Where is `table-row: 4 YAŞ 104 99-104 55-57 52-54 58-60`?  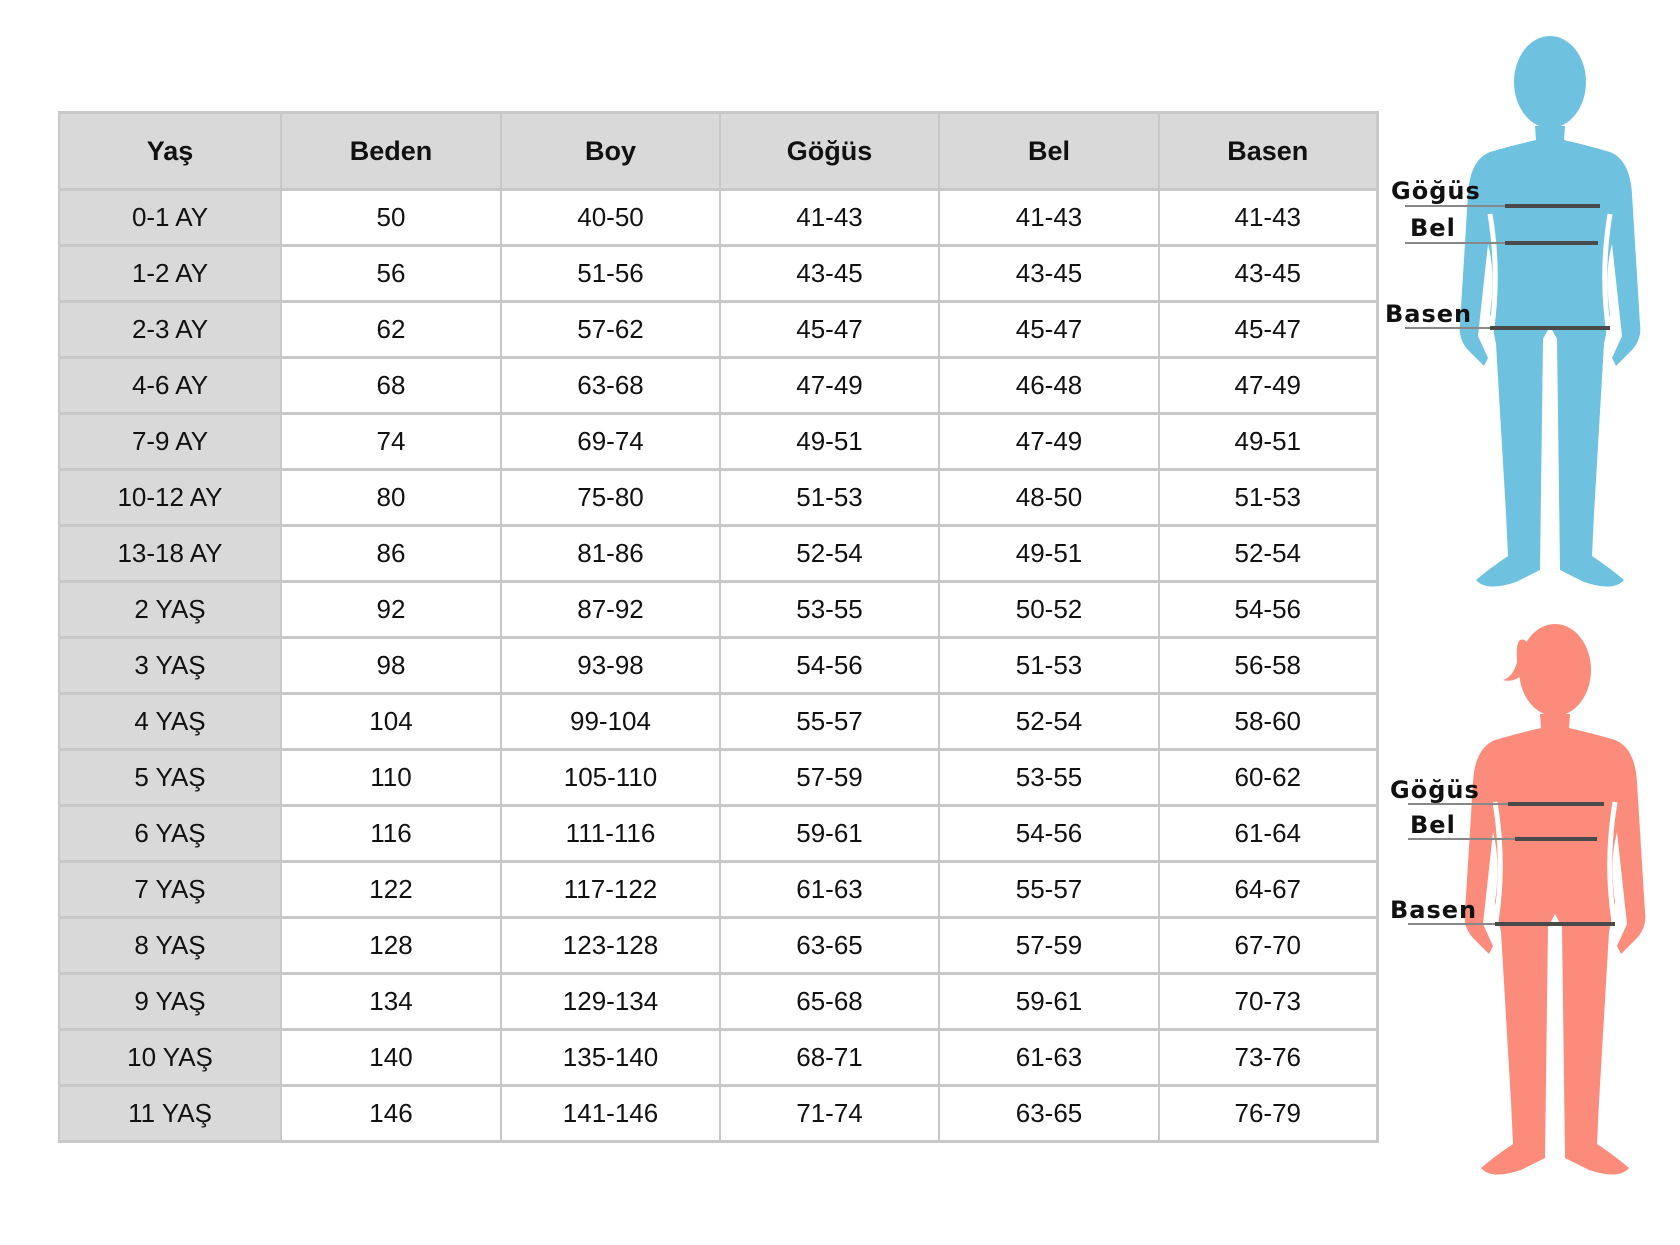 table-row: 4 YAŞ 104 99-104 55-57 52-54 58-60 is located at coordinates (718, 722).